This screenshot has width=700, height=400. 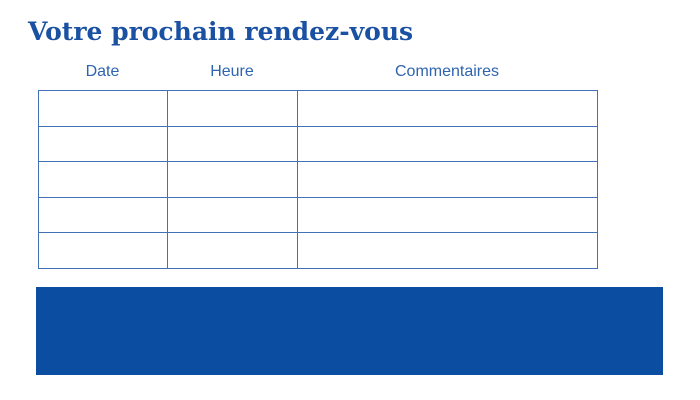 I want to click on column-header-heure: Heure, so click(x=232, y=71).